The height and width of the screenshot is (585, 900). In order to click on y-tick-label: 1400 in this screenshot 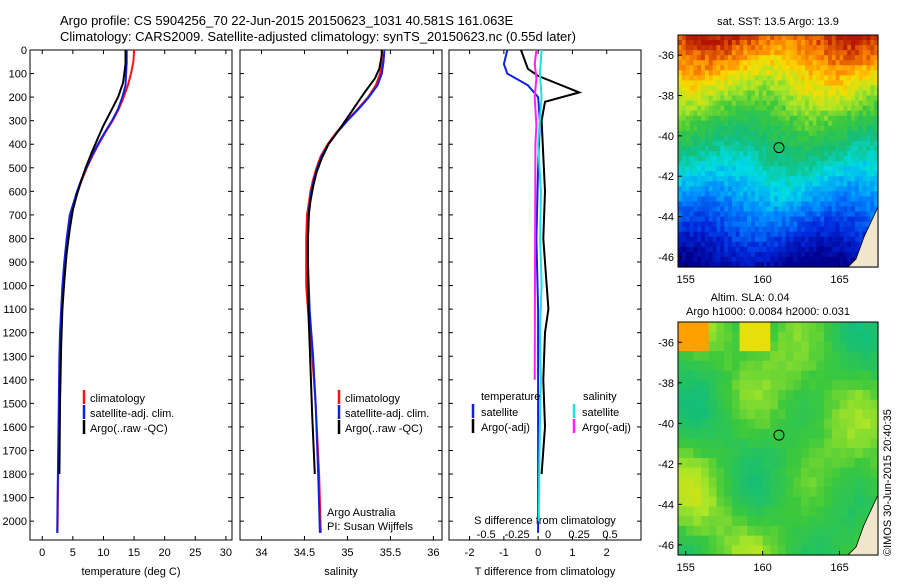, I will do `click(15, 381)`.